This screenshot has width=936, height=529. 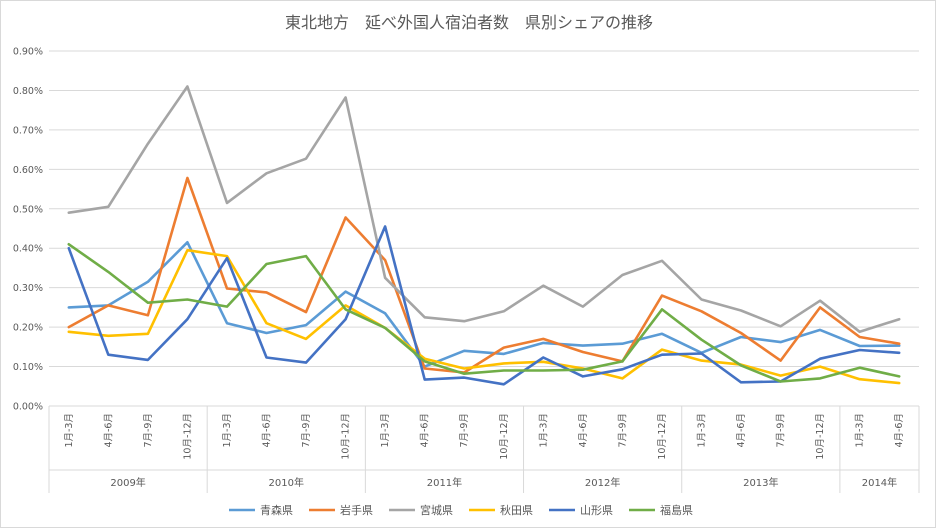 What do you see at coordinates (461, 510) in the screenshot?
I see `legend: 青森県 岩手県 宮城県 秋田県 山形県 福島県` at bounding box center [461, 510].